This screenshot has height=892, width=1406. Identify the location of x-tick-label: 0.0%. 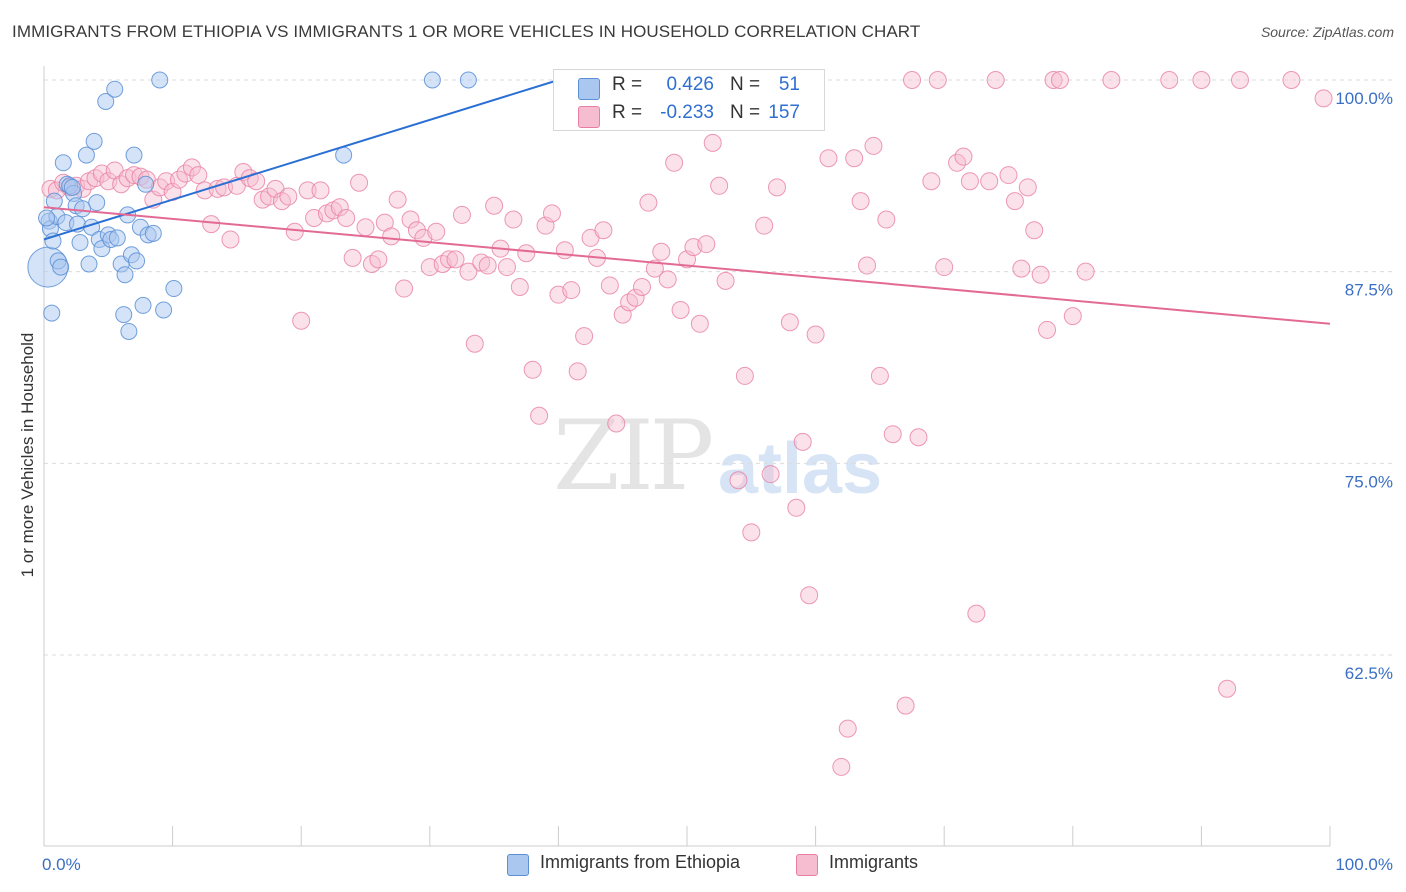
(61, 864).